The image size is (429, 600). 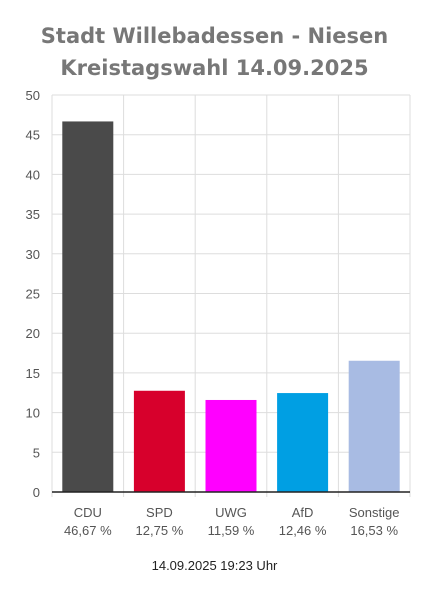 What do you see at coordinates (303, 512) in the screenshot?
I see `x-tick-label: AfD` at bounding box center [303, 512].